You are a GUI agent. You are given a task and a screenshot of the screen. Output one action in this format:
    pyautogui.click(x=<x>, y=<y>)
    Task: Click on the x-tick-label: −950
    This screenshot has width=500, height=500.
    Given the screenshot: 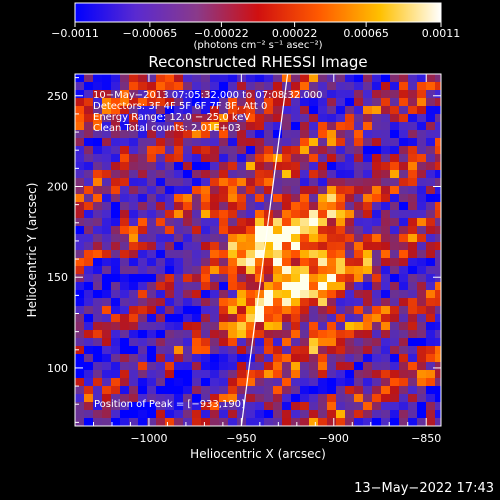 What is the action you would take?
    pyautogui.click(x=241, y=438)
    